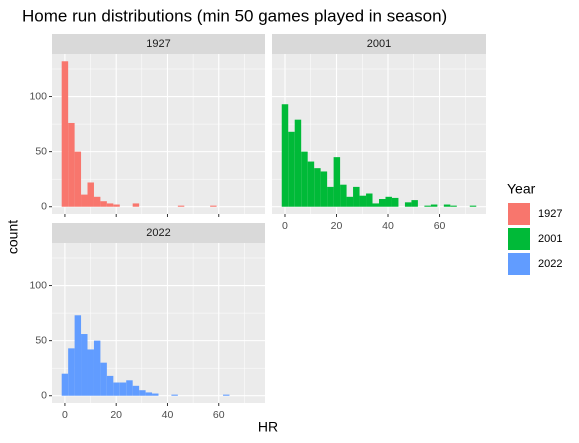  Describe the element at coordinates (521, 189) in the screenshot. I see `legend-title: Year` at that location.